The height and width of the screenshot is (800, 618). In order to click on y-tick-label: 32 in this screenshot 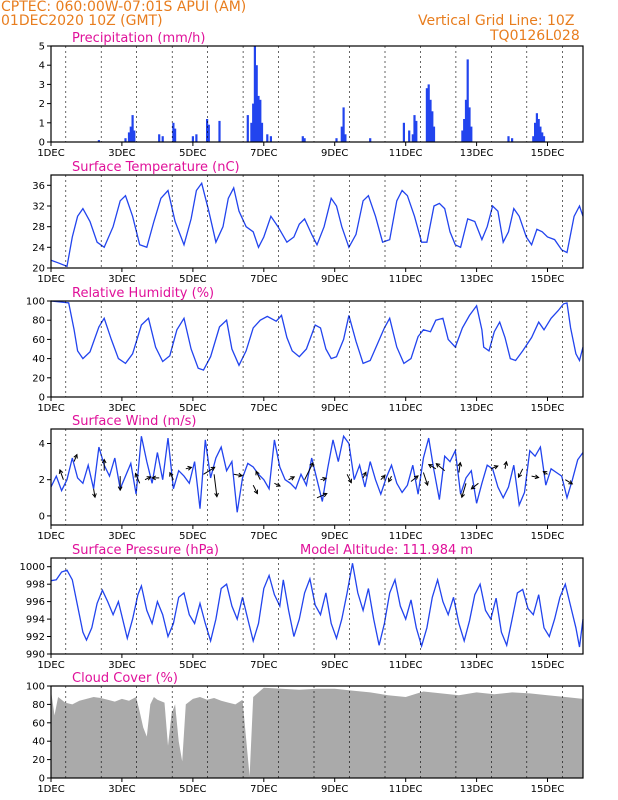, I will do `click(38, 207)`.